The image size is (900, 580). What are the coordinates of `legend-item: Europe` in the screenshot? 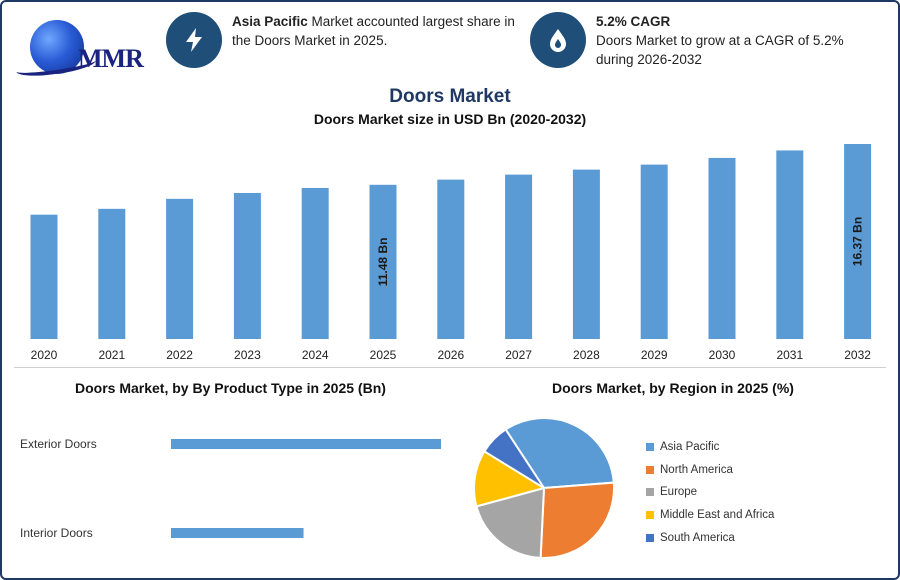 It's located at (710, 492).